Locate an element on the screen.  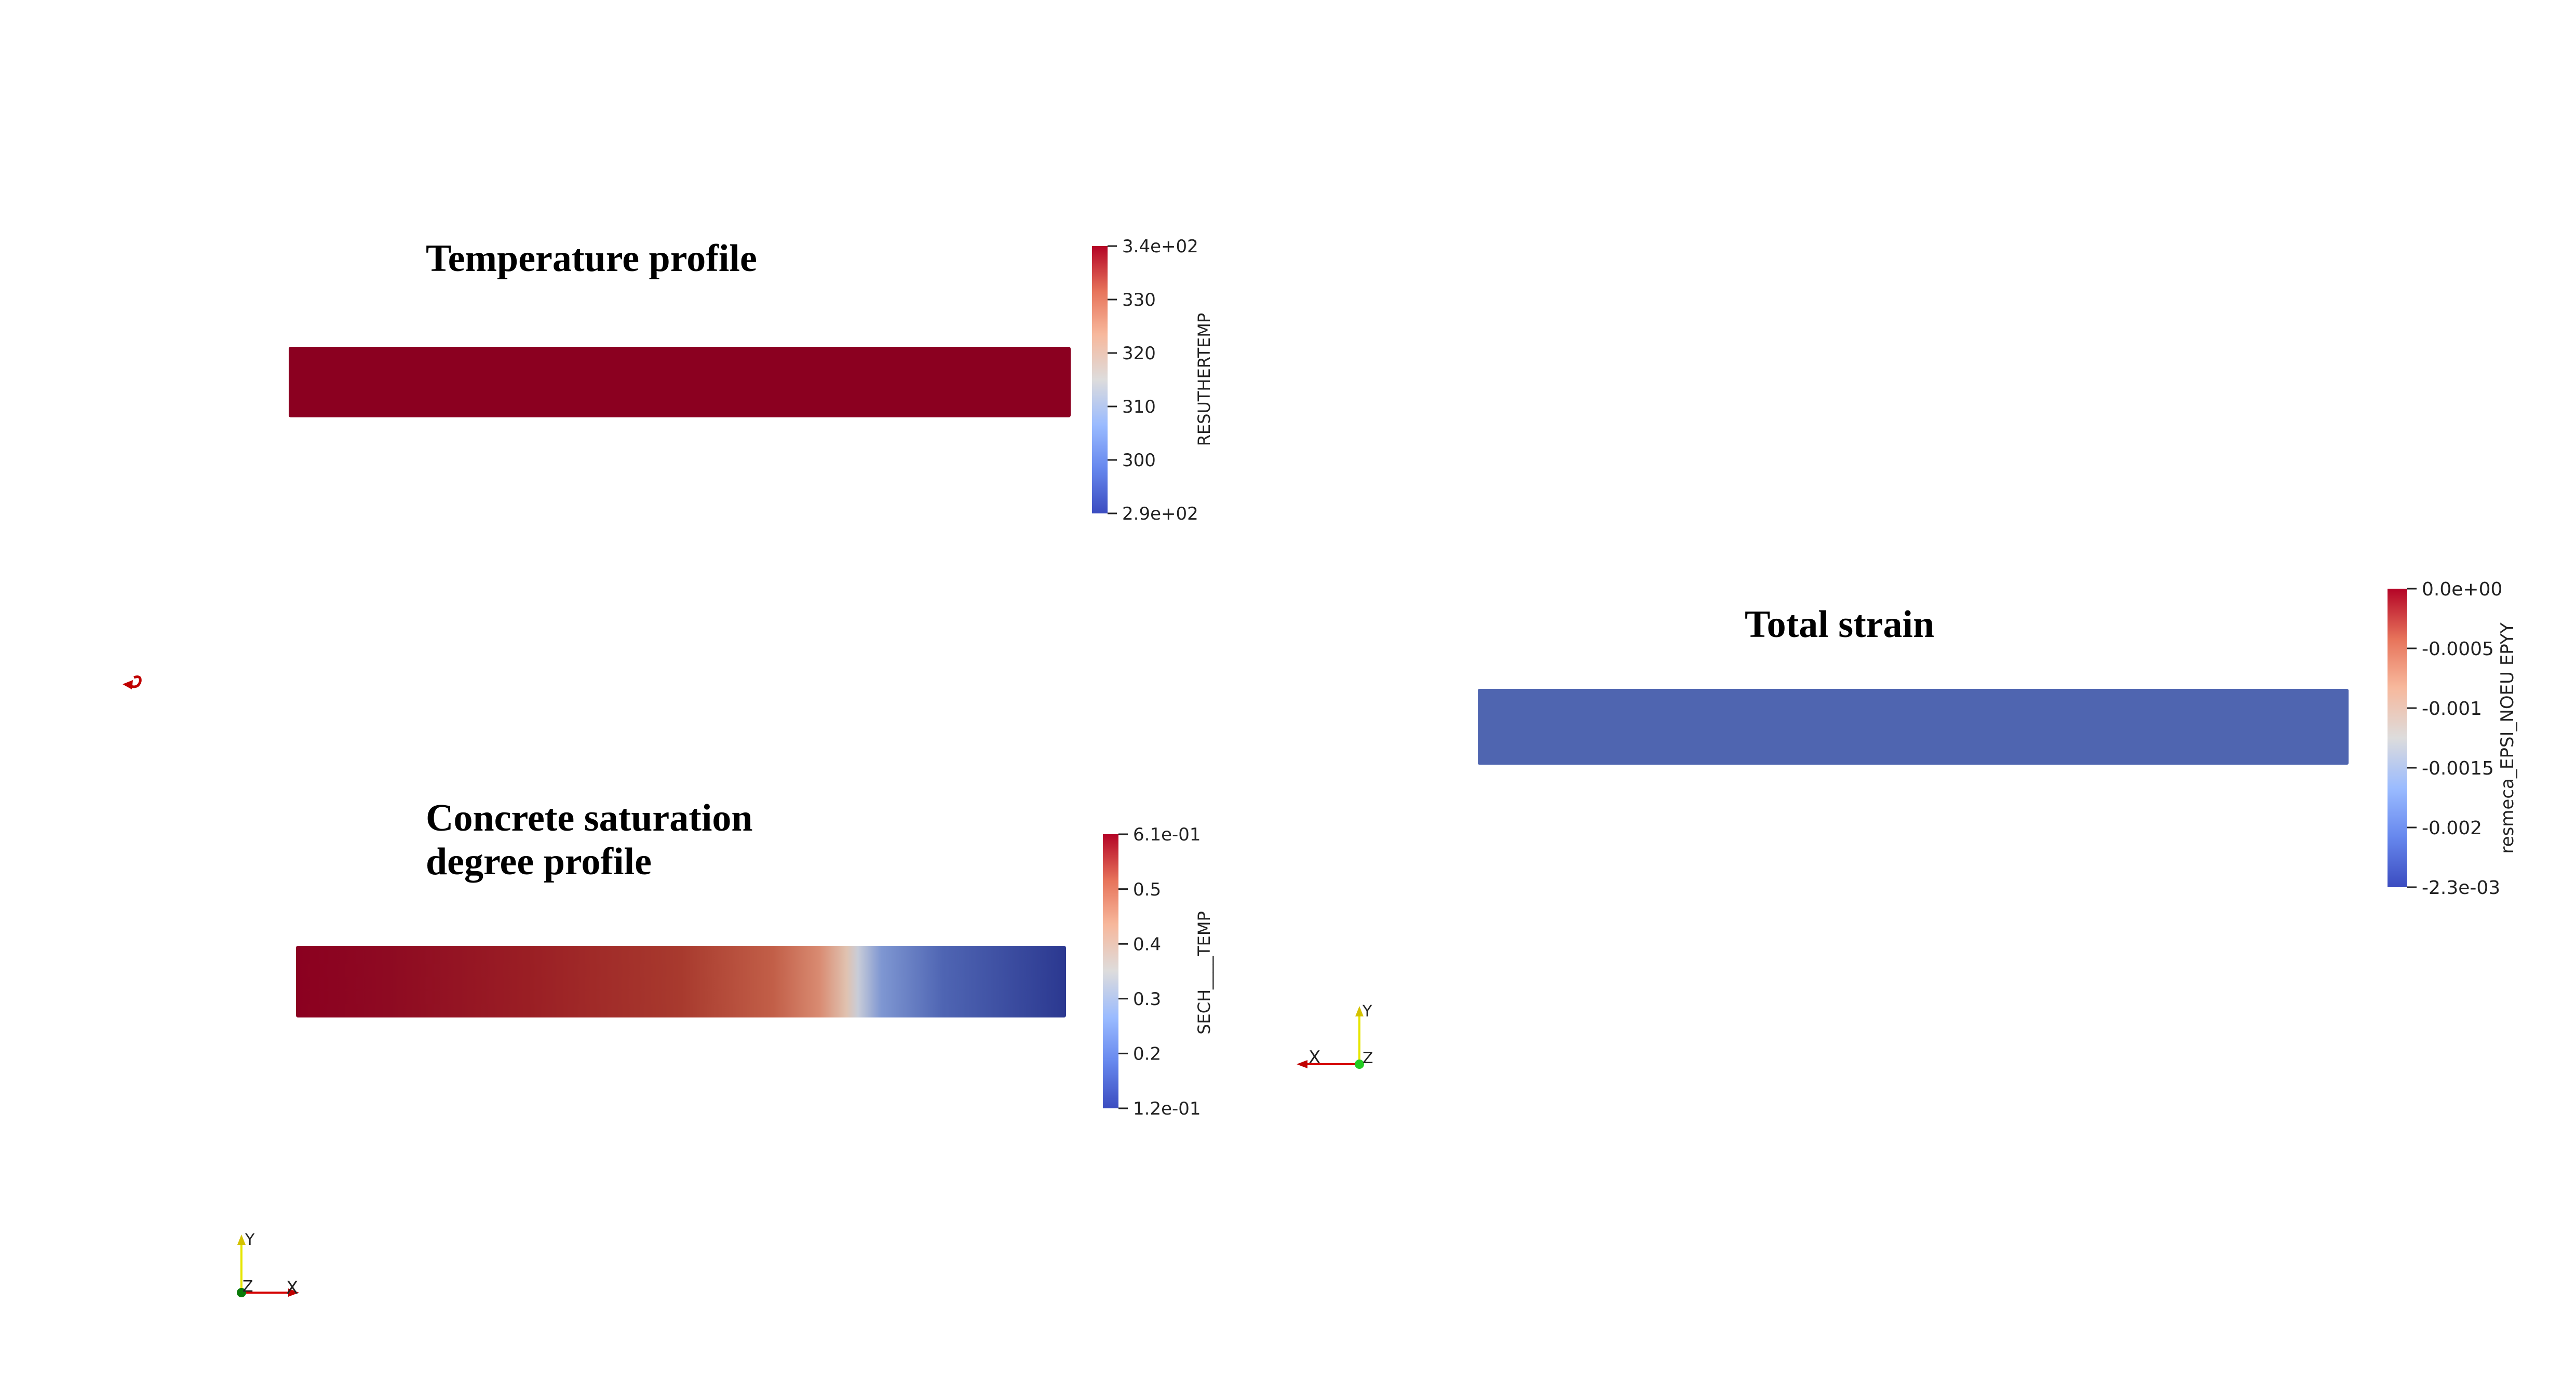
legend-tick-label: 3.4e+02 is located at coordinates (1160, 247).